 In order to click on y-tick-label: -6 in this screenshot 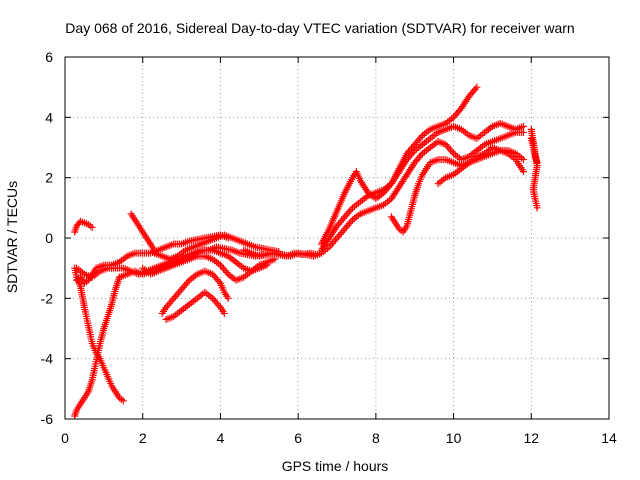, I will do `click(47, 419)`.